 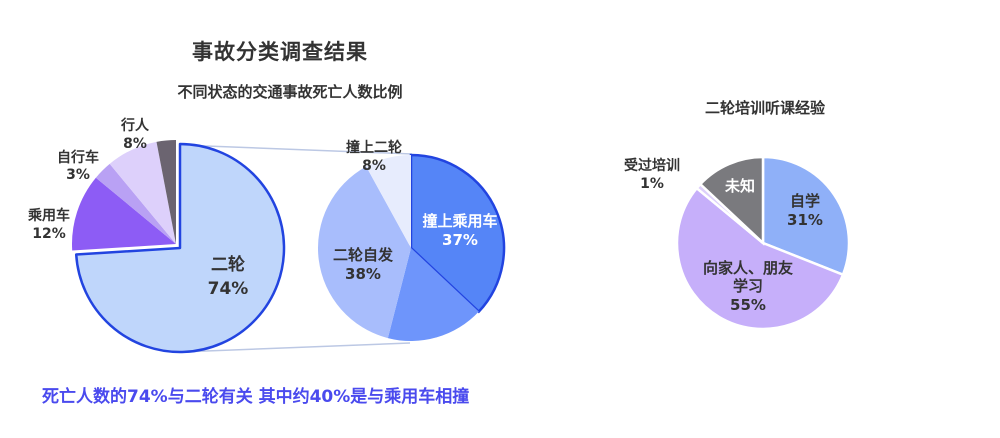 What do you see at coordinates (731, 200) in the screenshot?
I see `pie-training-slice-unknown` at bounding box center [731, 200].